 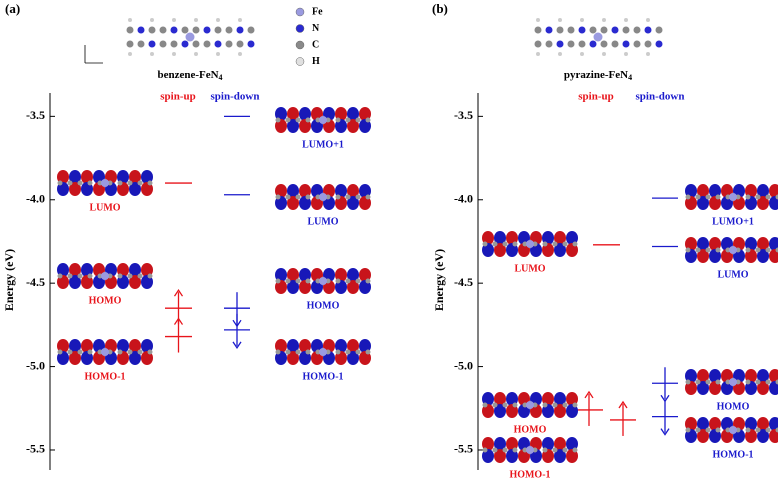 What do you see at coordinates (463, 199) in the screenshot?
I see `y-tick-label: -4.0` at bounding box center [463, 199].